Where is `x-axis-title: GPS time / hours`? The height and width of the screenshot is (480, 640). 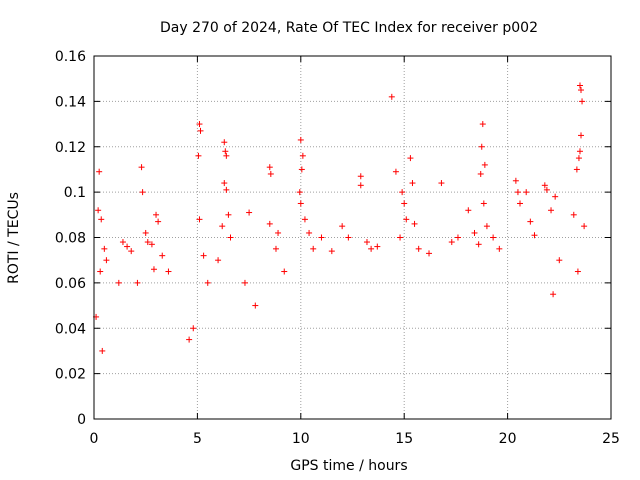
x-axis-title: GPS time / hours is located at coordinates (348, 466).